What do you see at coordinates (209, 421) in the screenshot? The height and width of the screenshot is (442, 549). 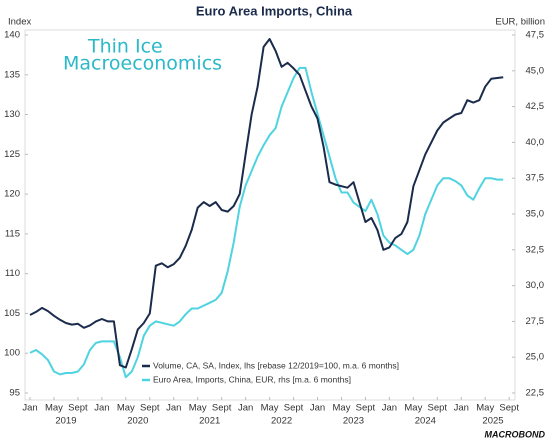 I see `x-year-label: 2021` at bounding box center [209, 421].